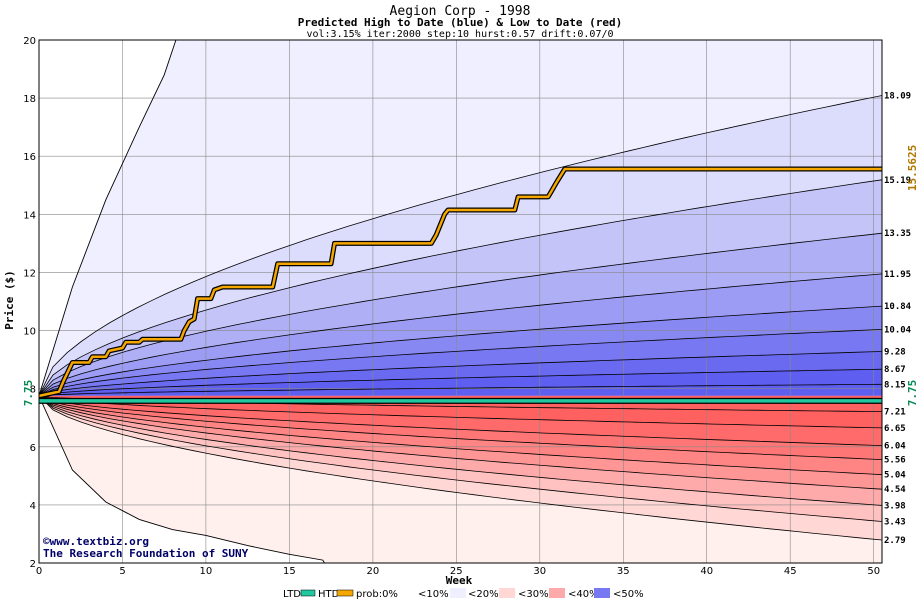 This screenshot has width=920, height=600. What do you see at coordinates (329, 594) in the screenshot?
I see `legend-htd-text: HTD` at bounding box center [329, 594].